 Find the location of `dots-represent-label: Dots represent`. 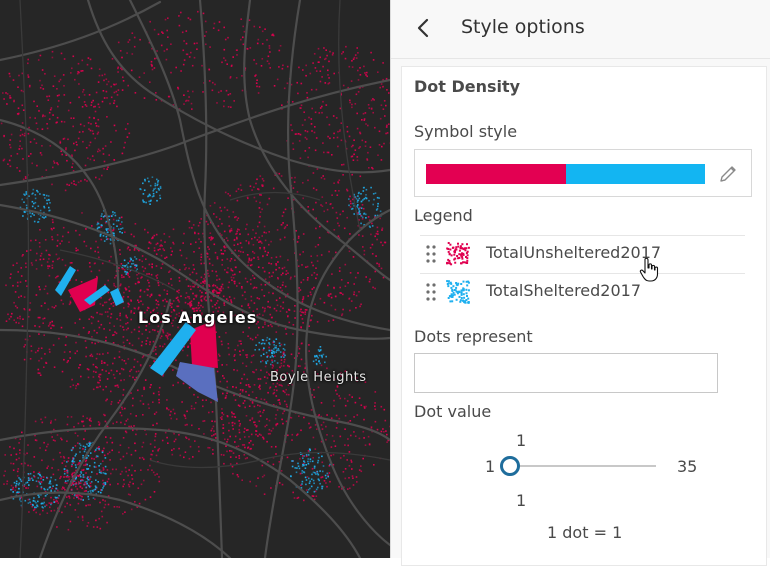

dots-represent-label: Dots represent is located at coordinates (473, 336).